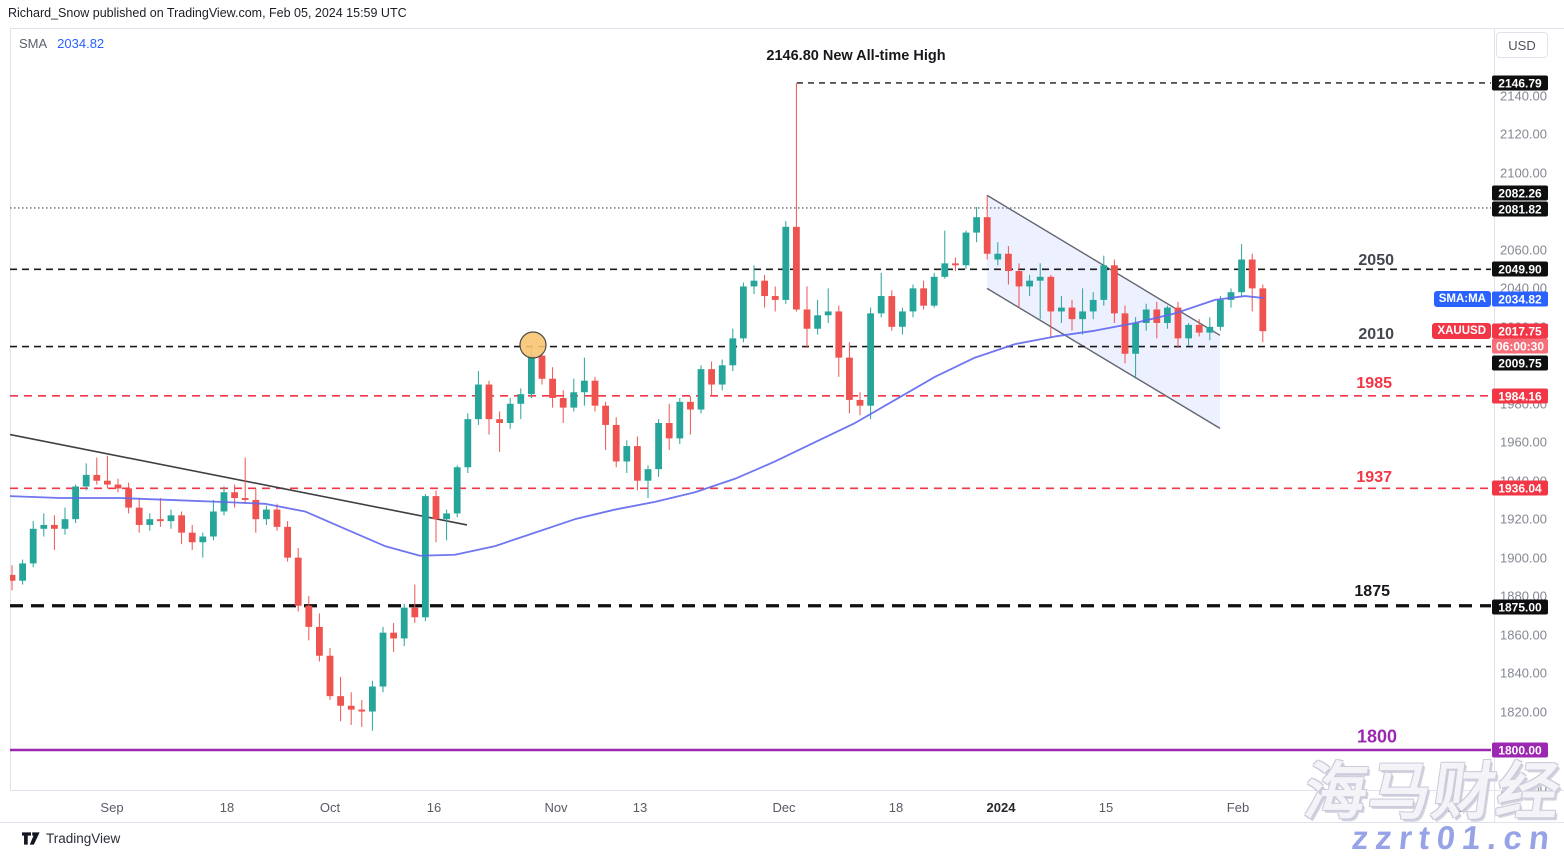 The width and height of the screenshot is (1564, 857). I want to click on price-tick-label: 2120.00, so click(1523, 134).